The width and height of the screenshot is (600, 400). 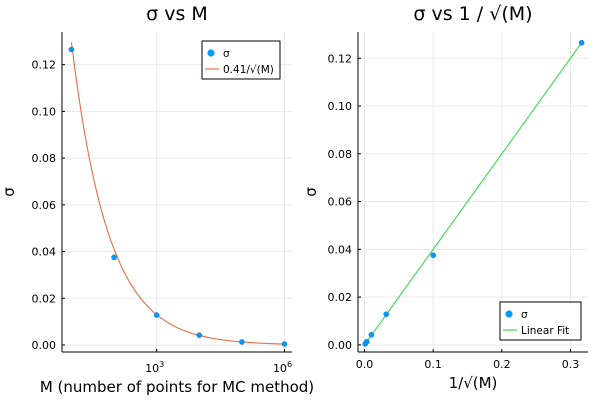 I want to click on legend: σ 0.41/√(M), so click(x=241, y=60).